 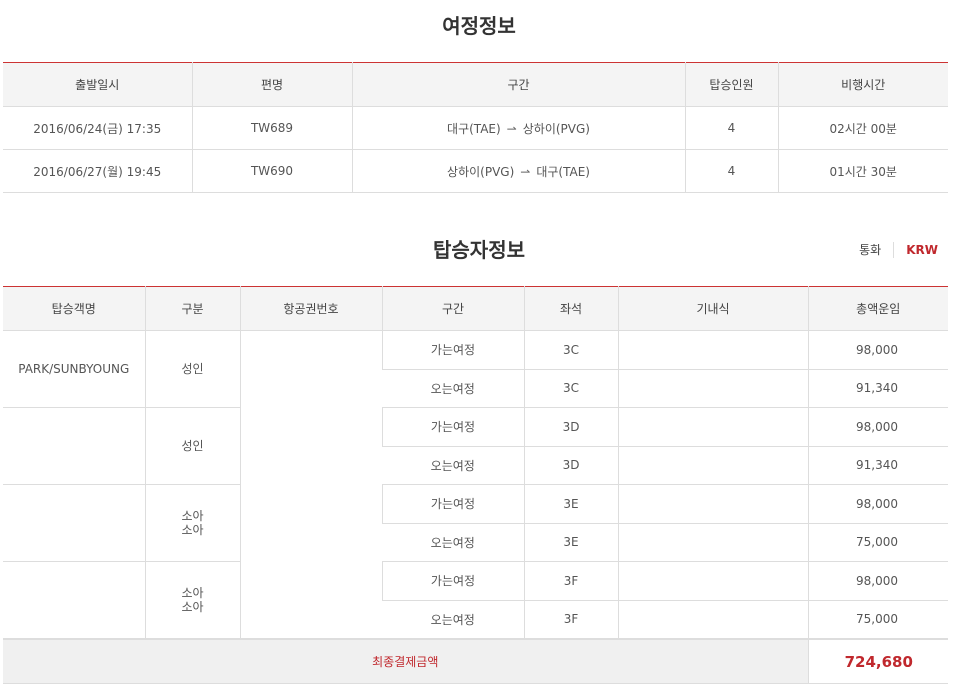 What do you see at coordinates (310, 308) in the screenshot?
I see `col-header: 항공권번호` at bounding box center [310, 308].